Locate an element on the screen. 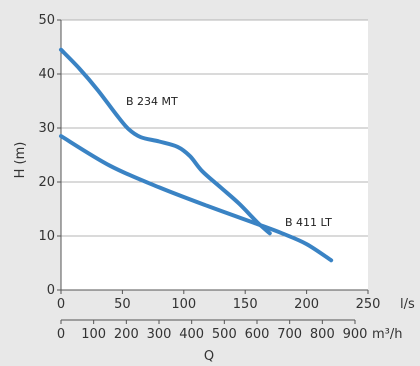 This screenshot has height=366, width=420. y-tick-label-50: 50 is located at coordinates (46, 20).